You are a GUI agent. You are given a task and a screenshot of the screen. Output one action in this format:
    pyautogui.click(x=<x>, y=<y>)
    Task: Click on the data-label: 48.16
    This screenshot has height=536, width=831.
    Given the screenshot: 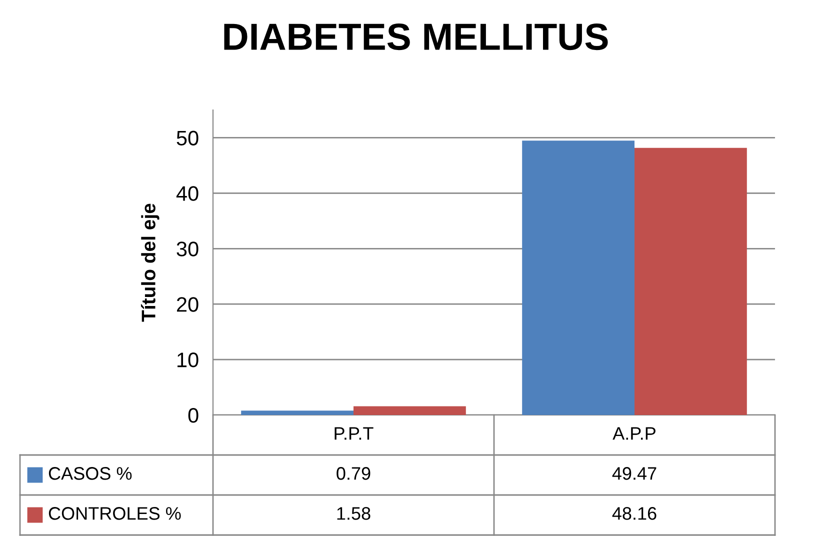 What is the action you would take?
    pyautogui.click(x=634, y=513)
    